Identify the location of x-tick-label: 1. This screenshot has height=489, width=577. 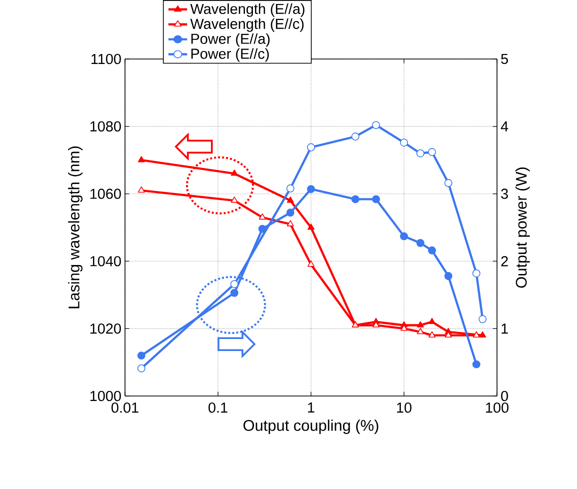
(311, 407).